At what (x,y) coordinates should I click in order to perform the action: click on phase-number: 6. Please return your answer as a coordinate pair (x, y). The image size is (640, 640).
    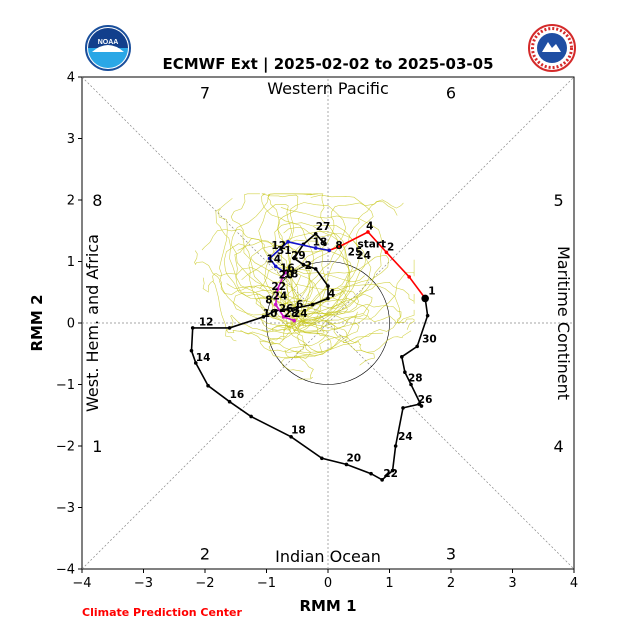
    Looking at the image, I should click on (451, 92).